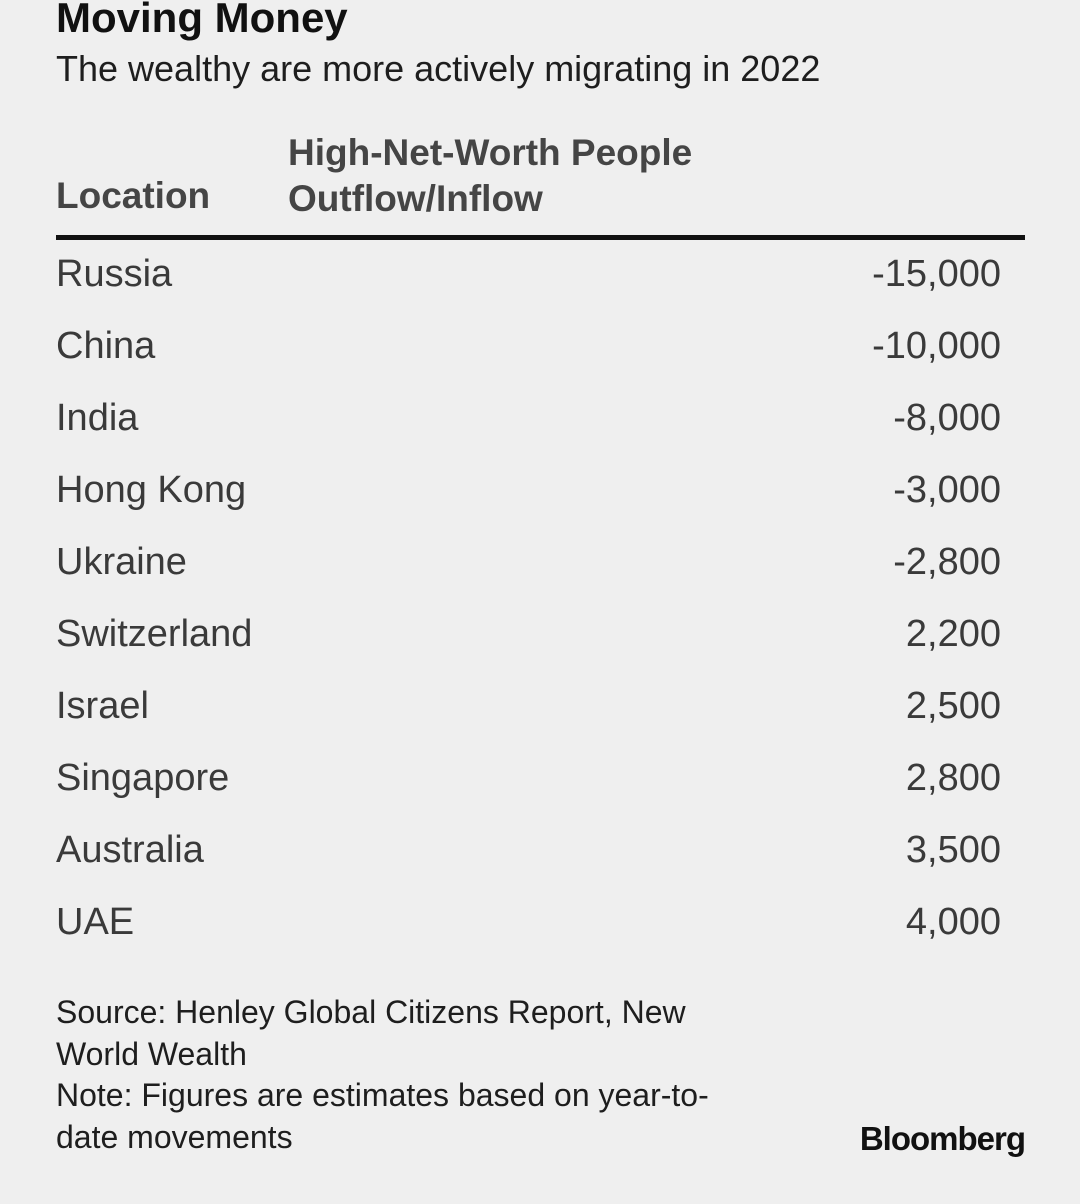  Describe the element at coordinates (202, 20) in the screenshot. I see `chart-title: Moving Money` at that location.